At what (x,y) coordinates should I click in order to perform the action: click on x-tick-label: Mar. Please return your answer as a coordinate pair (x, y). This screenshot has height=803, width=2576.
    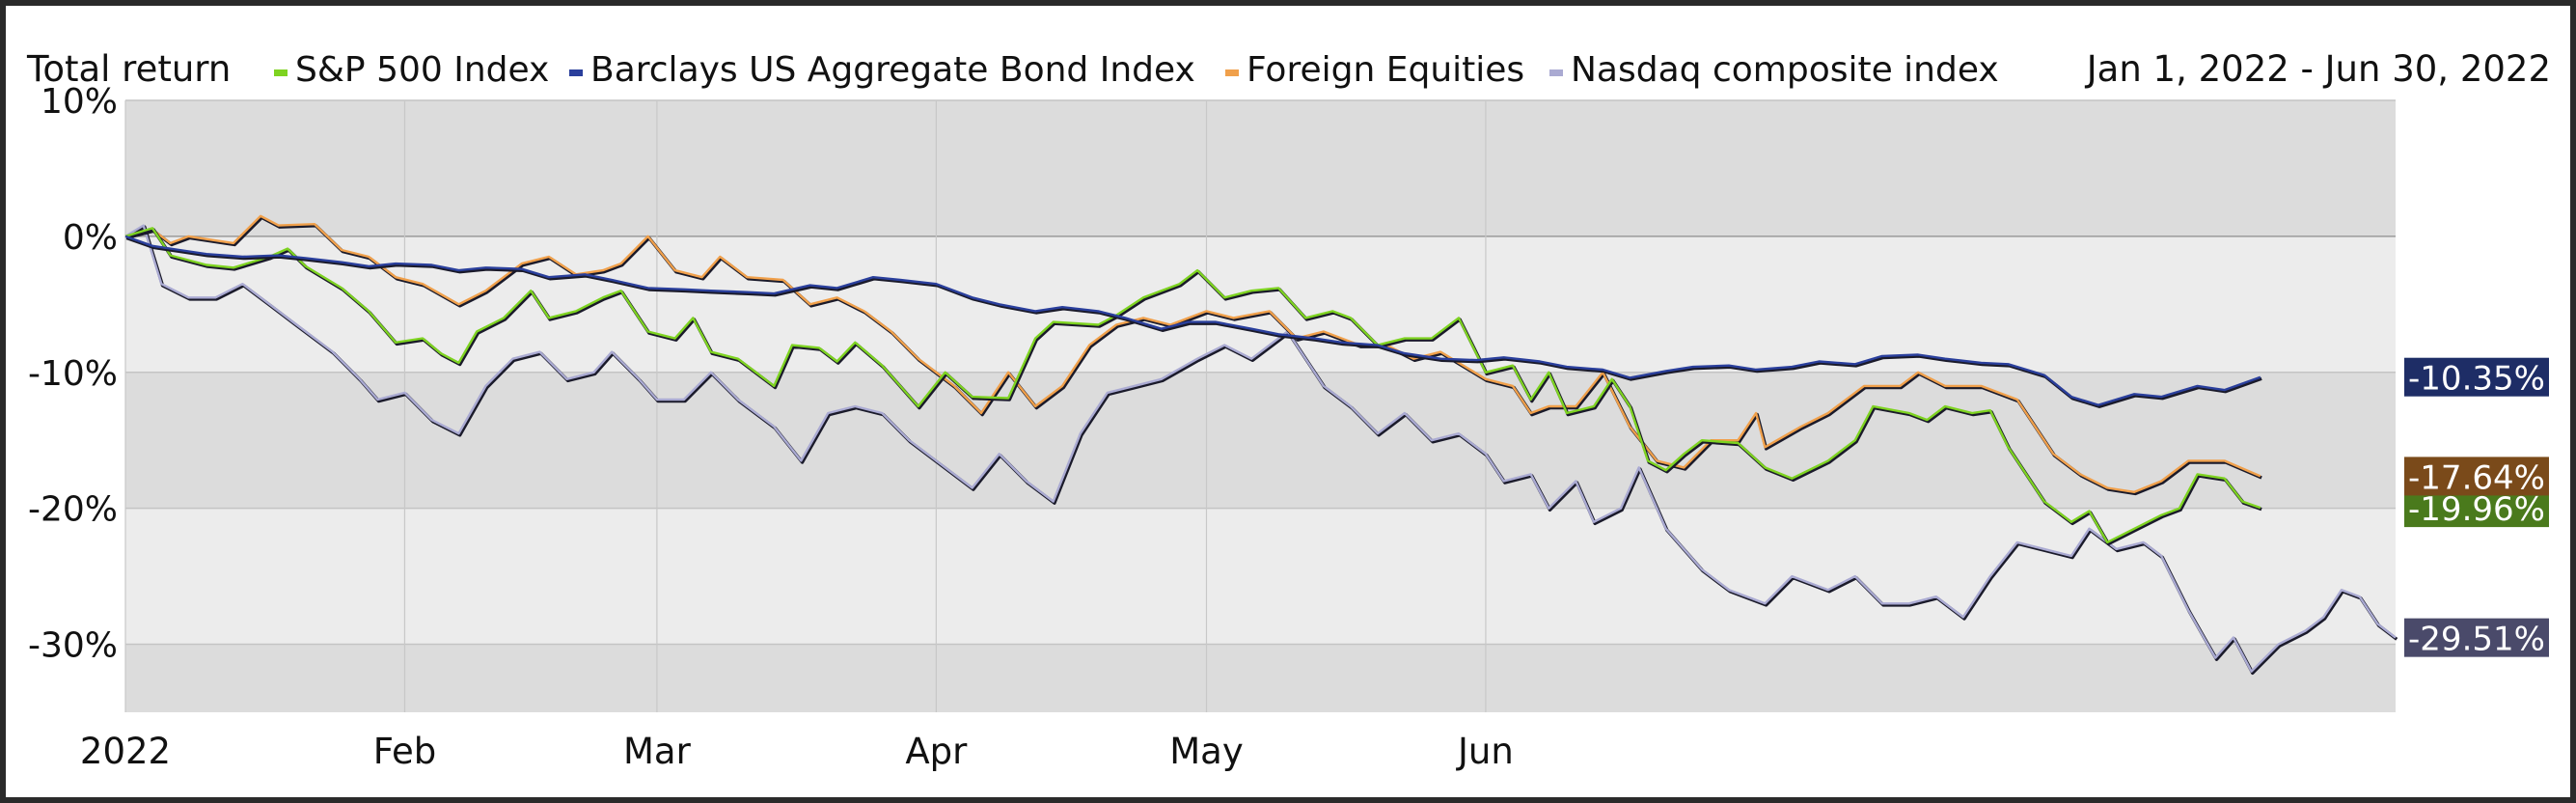
    Looking at the image, I should click on (658, 751).